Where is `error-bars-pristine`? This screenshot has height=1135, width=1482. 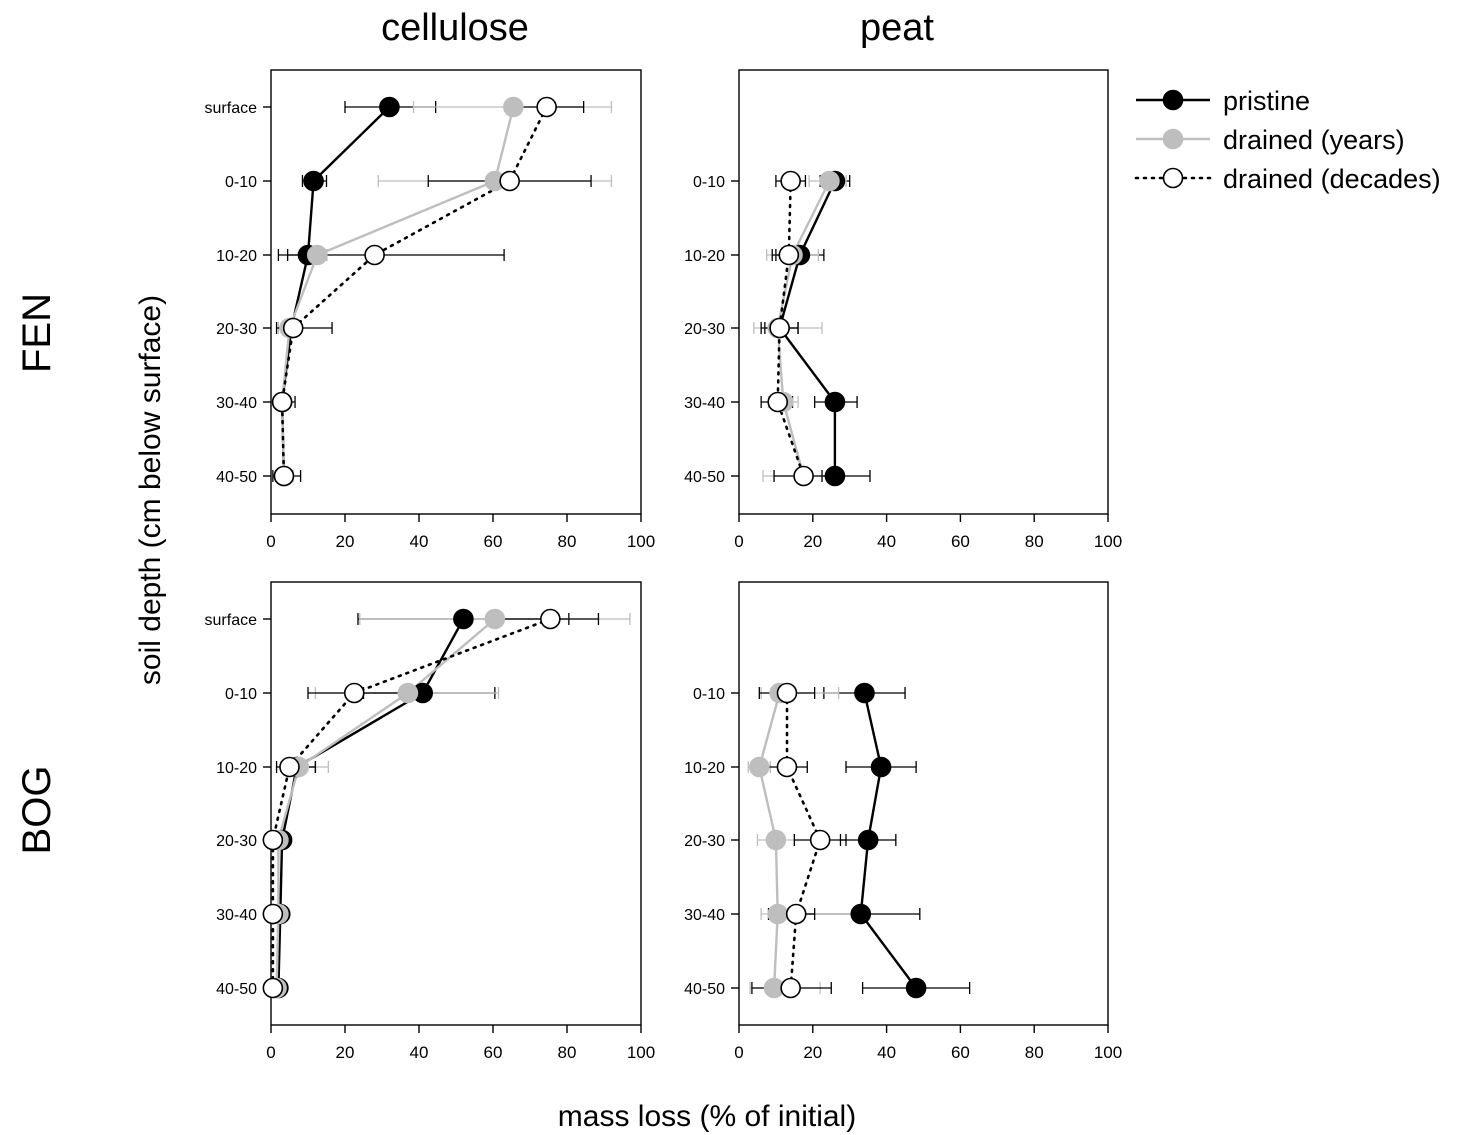
error-bars-pristine is located at coordinates (422, 803).